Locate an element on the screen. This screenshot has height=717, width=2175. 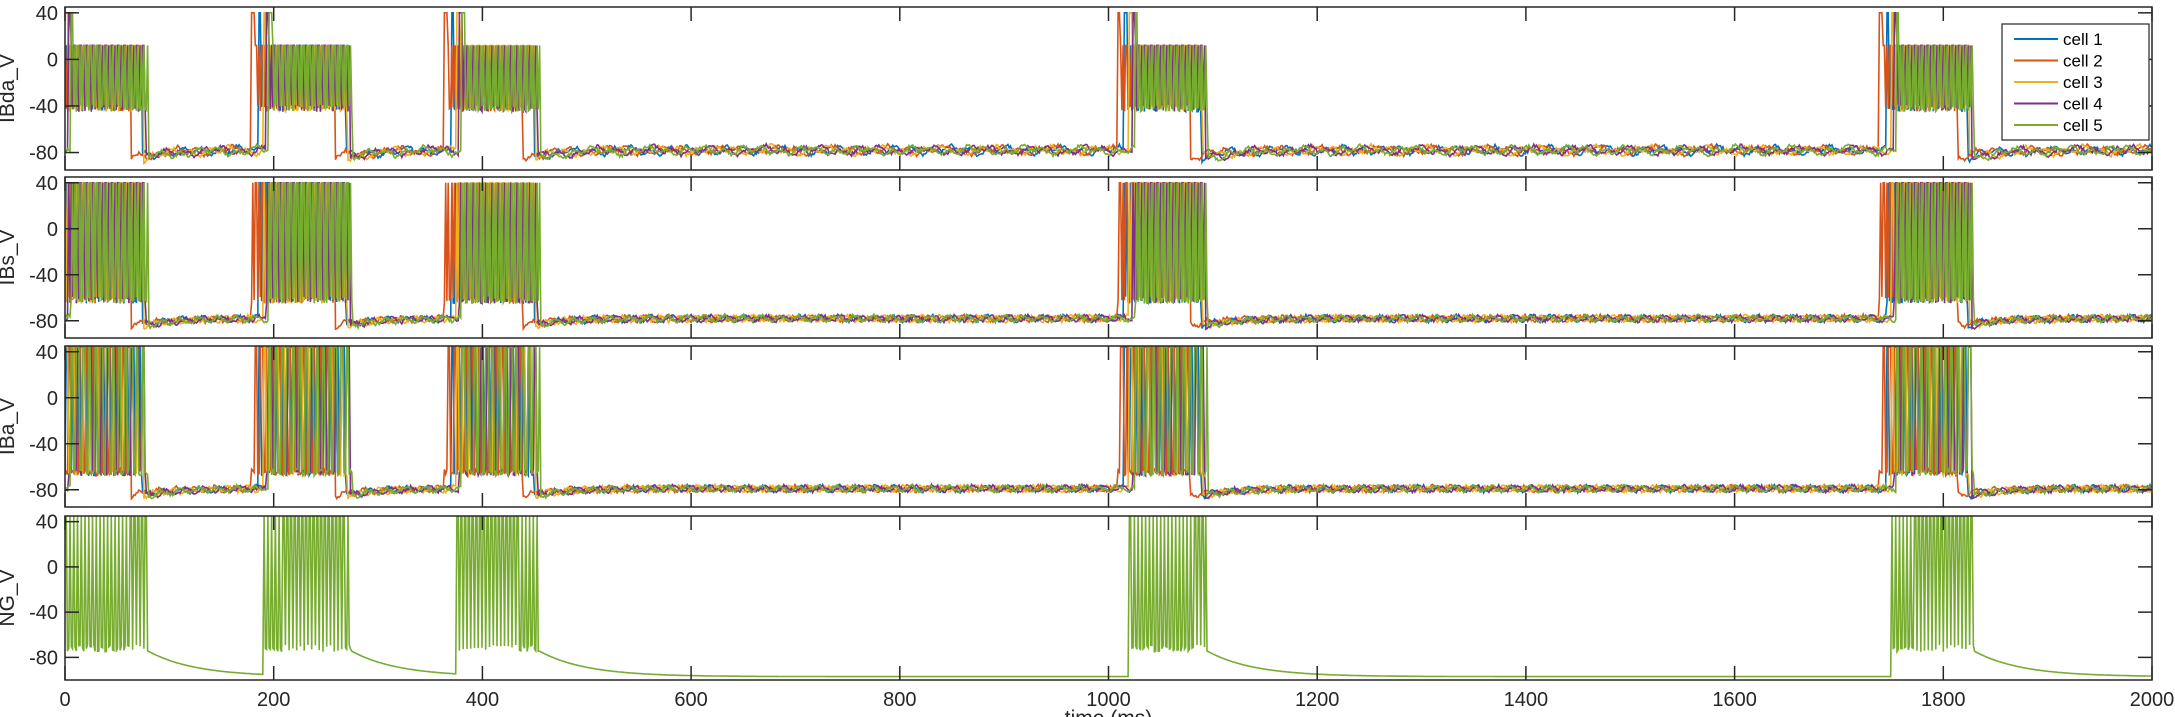
x-tick-label: 2000 is located at coordinates (2152, 700).